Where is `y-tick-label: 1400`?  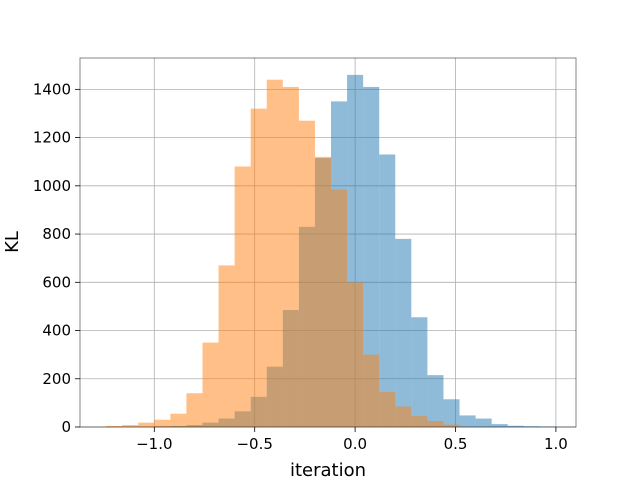 y-tick-label: 1400 is located at coordinates (52, 89).